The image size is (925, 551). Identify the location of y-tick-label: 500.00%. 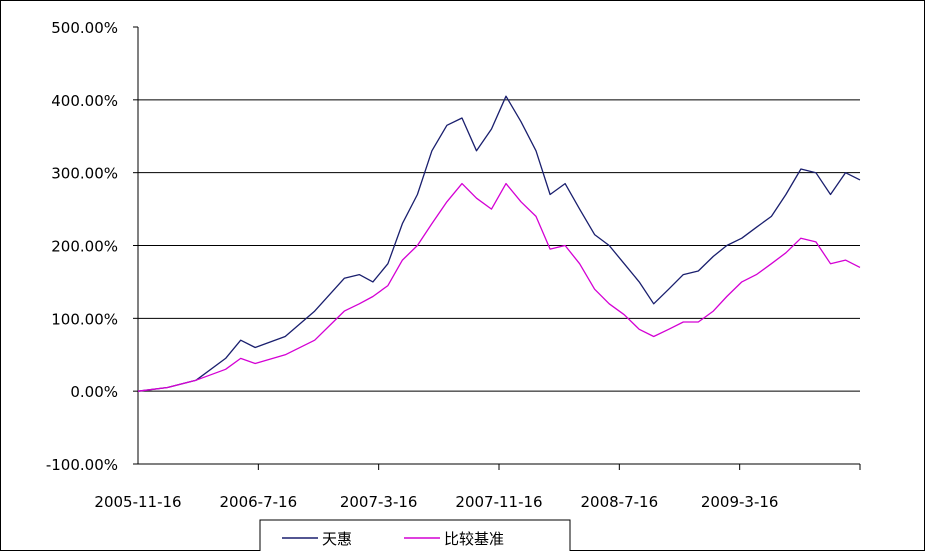
(84, 28).